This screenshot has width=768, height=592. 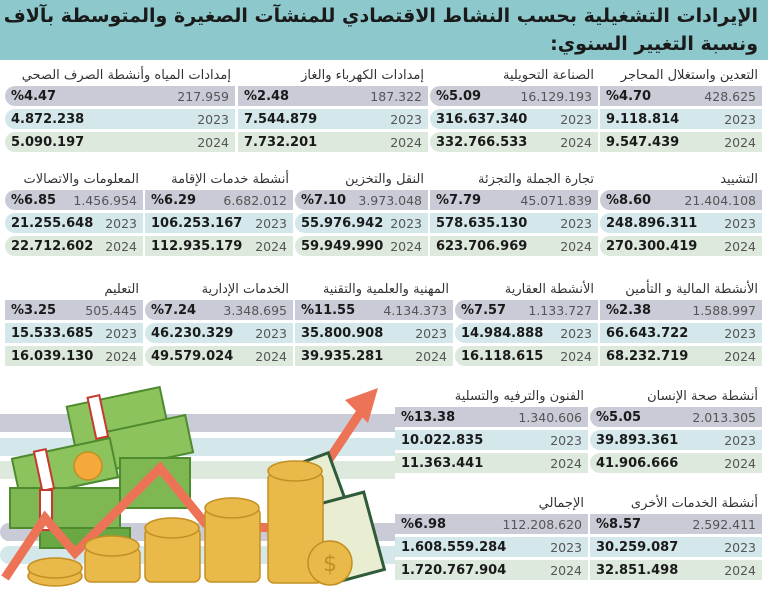 I want to click on change-bar: 1.456.954 %6.85, so click(x=74, y=200).